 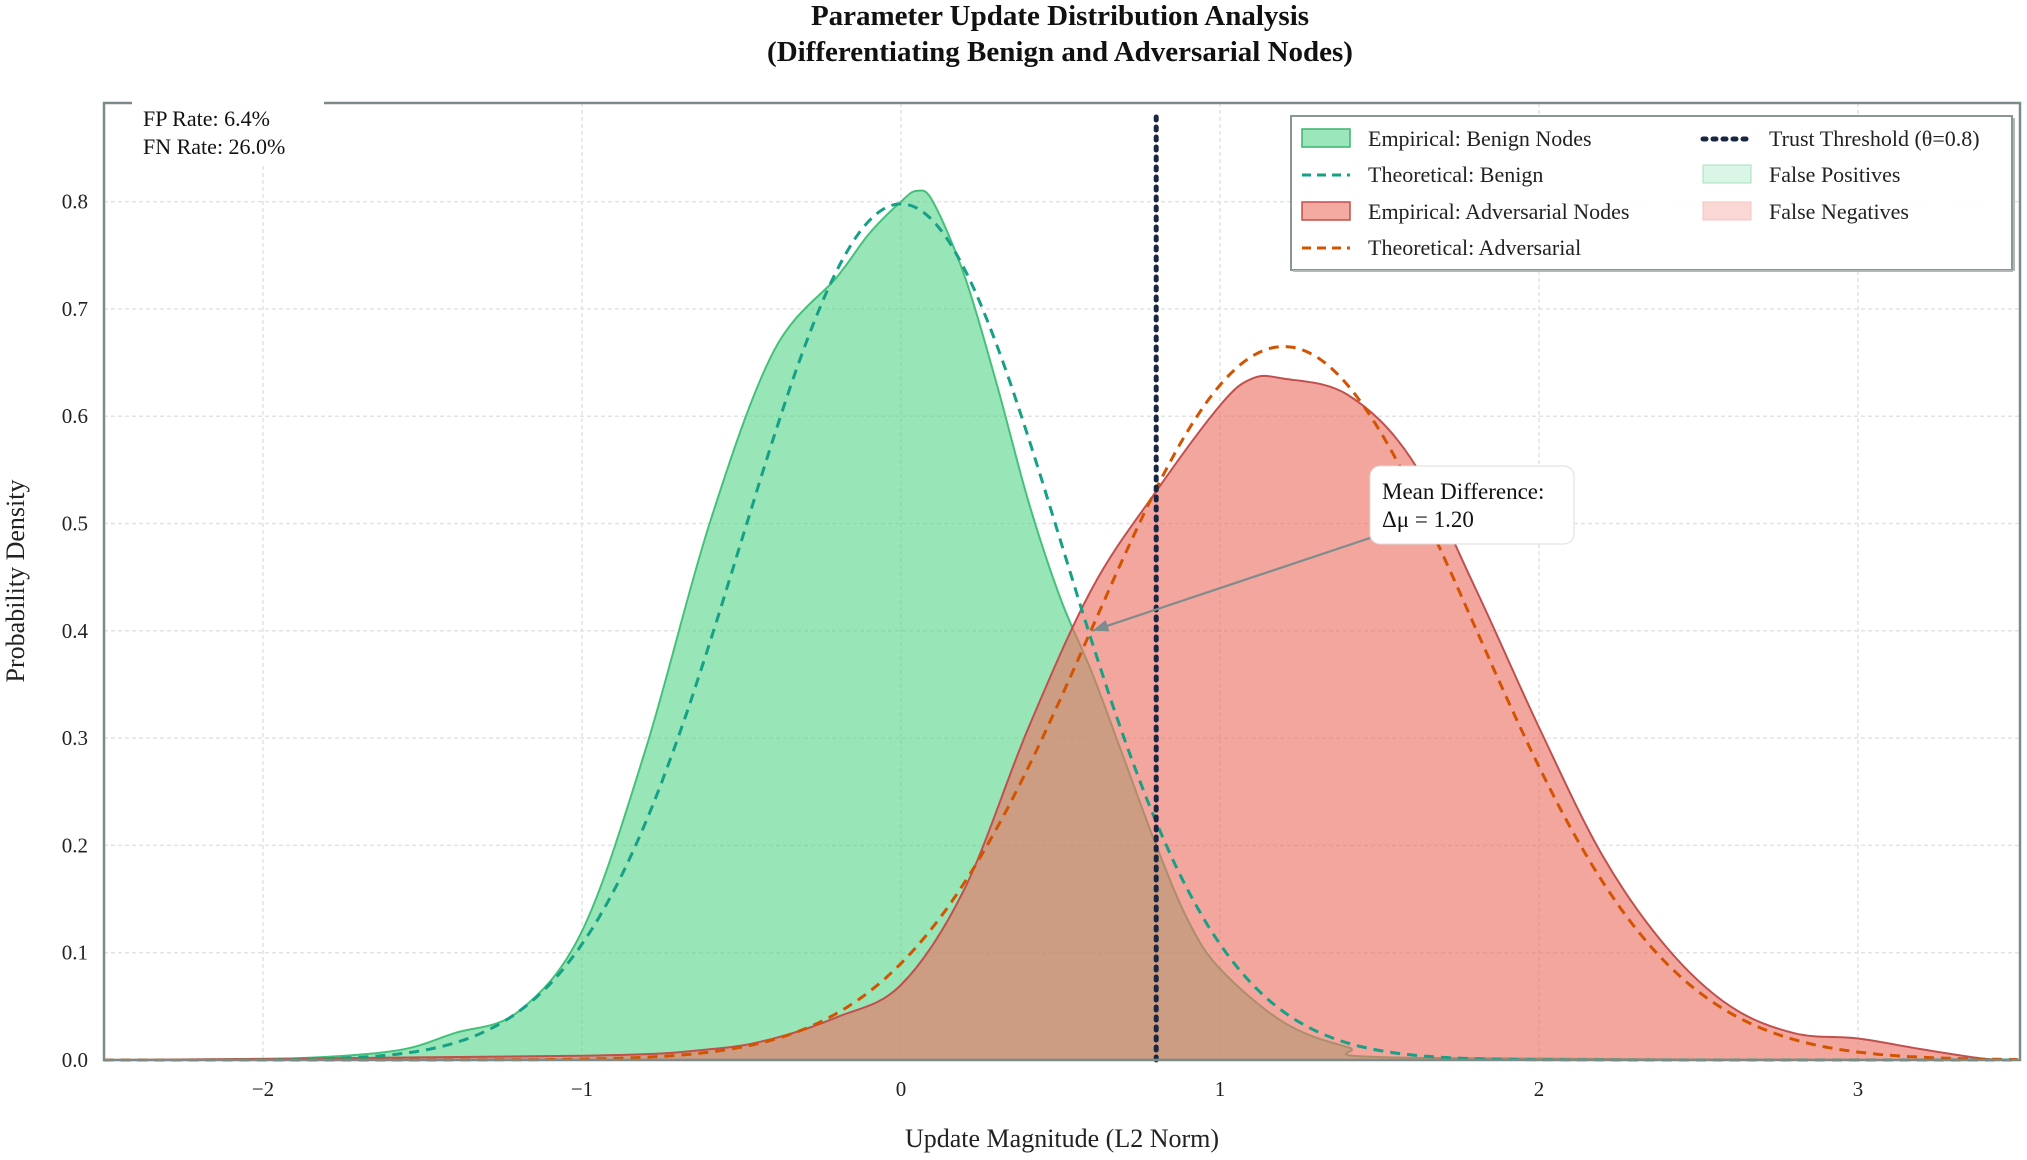 What do you see at coordinates (1220, 1089) in the screenshot?
I see `x-tick-label: 1` at bounding box center [1220, 1089].